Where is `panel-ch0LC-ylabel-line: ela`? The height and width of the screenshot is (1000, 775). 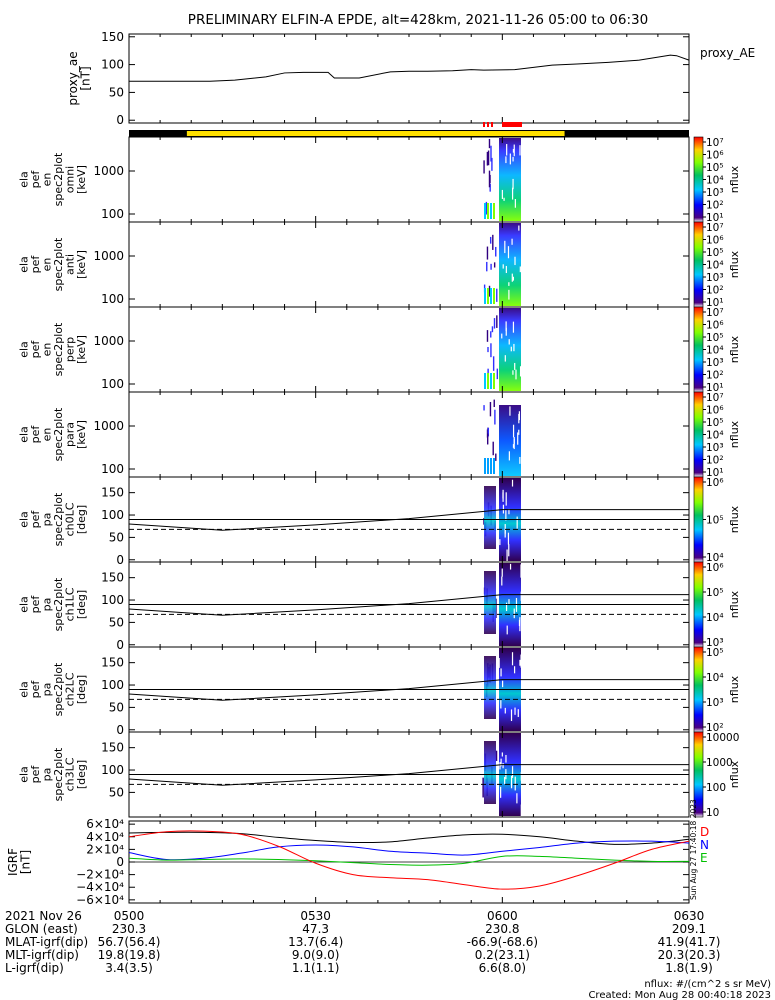
panel-ch0LC-ylabel-line: ela is located at coordinates (23, 519).